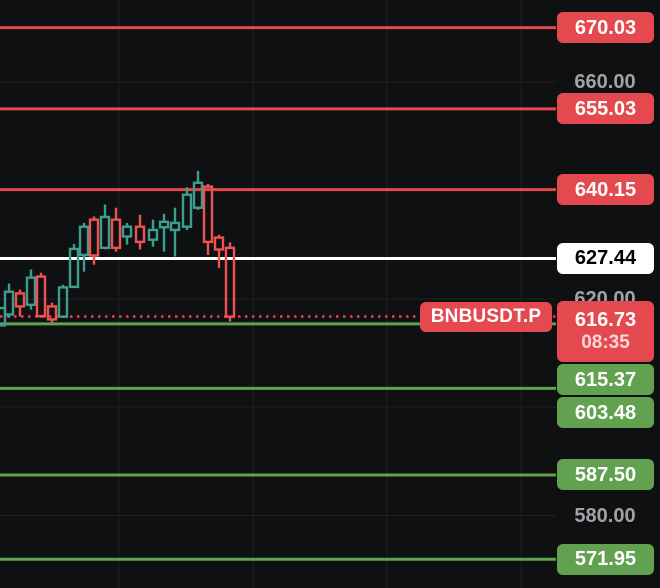  I want to click on price-level-badge: 670.03, so click(605, 28).